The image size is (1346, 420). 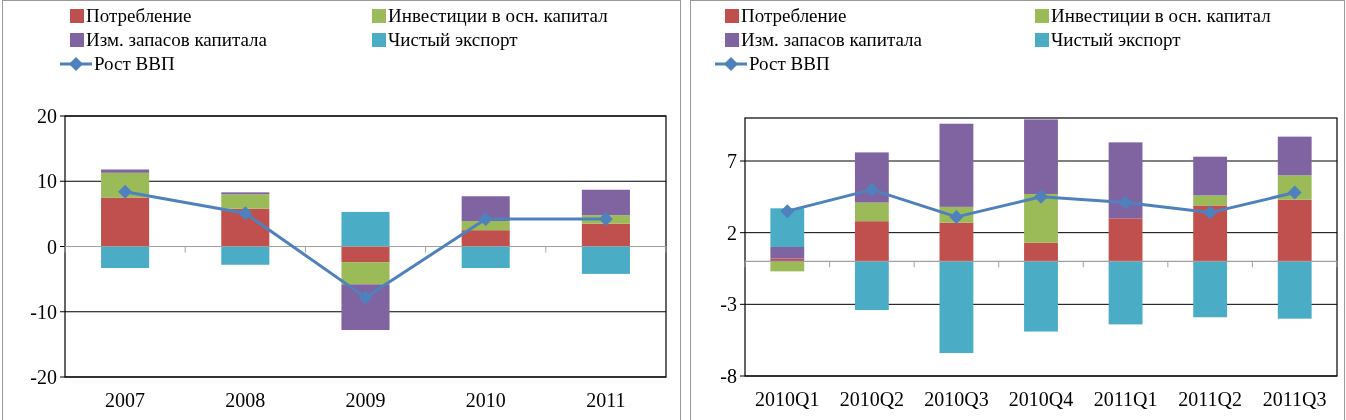 I want to click on x-tick-label: 2011Q1, so click(x=1125, y=399).